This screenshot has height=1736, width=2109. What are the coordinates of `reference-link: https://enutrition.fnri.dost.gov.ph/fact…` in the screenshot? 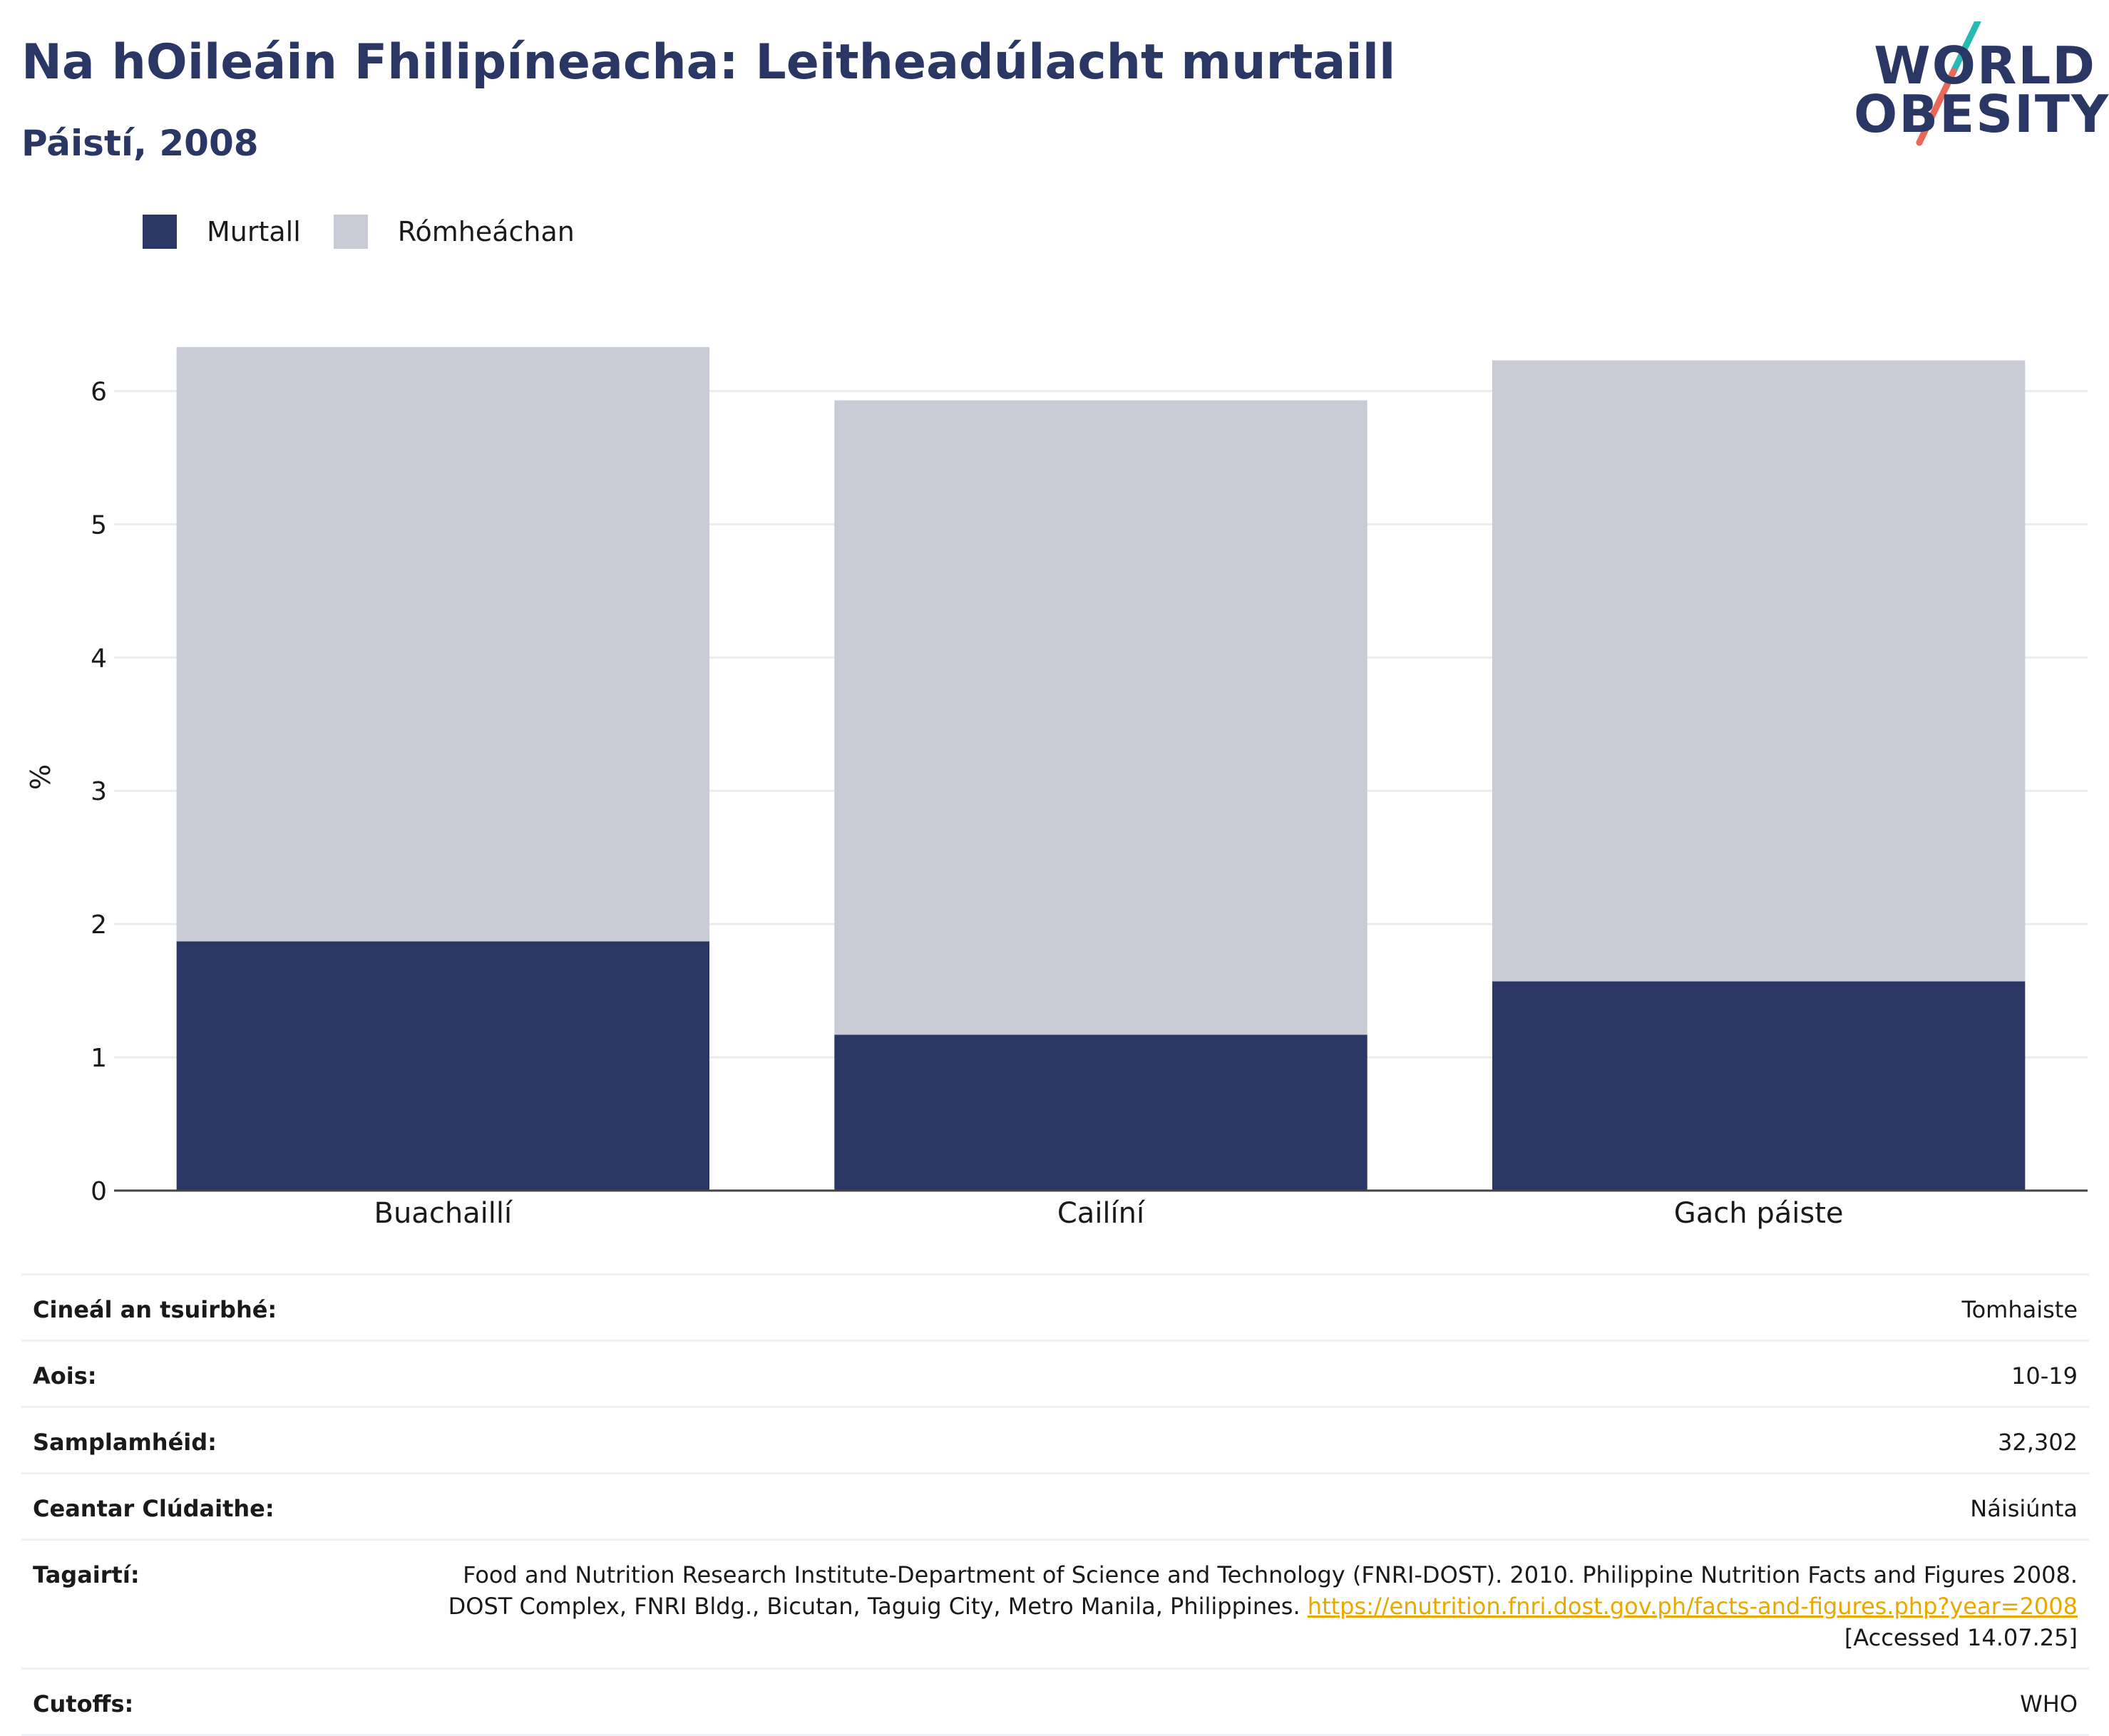 It's located at (1692, 1607).